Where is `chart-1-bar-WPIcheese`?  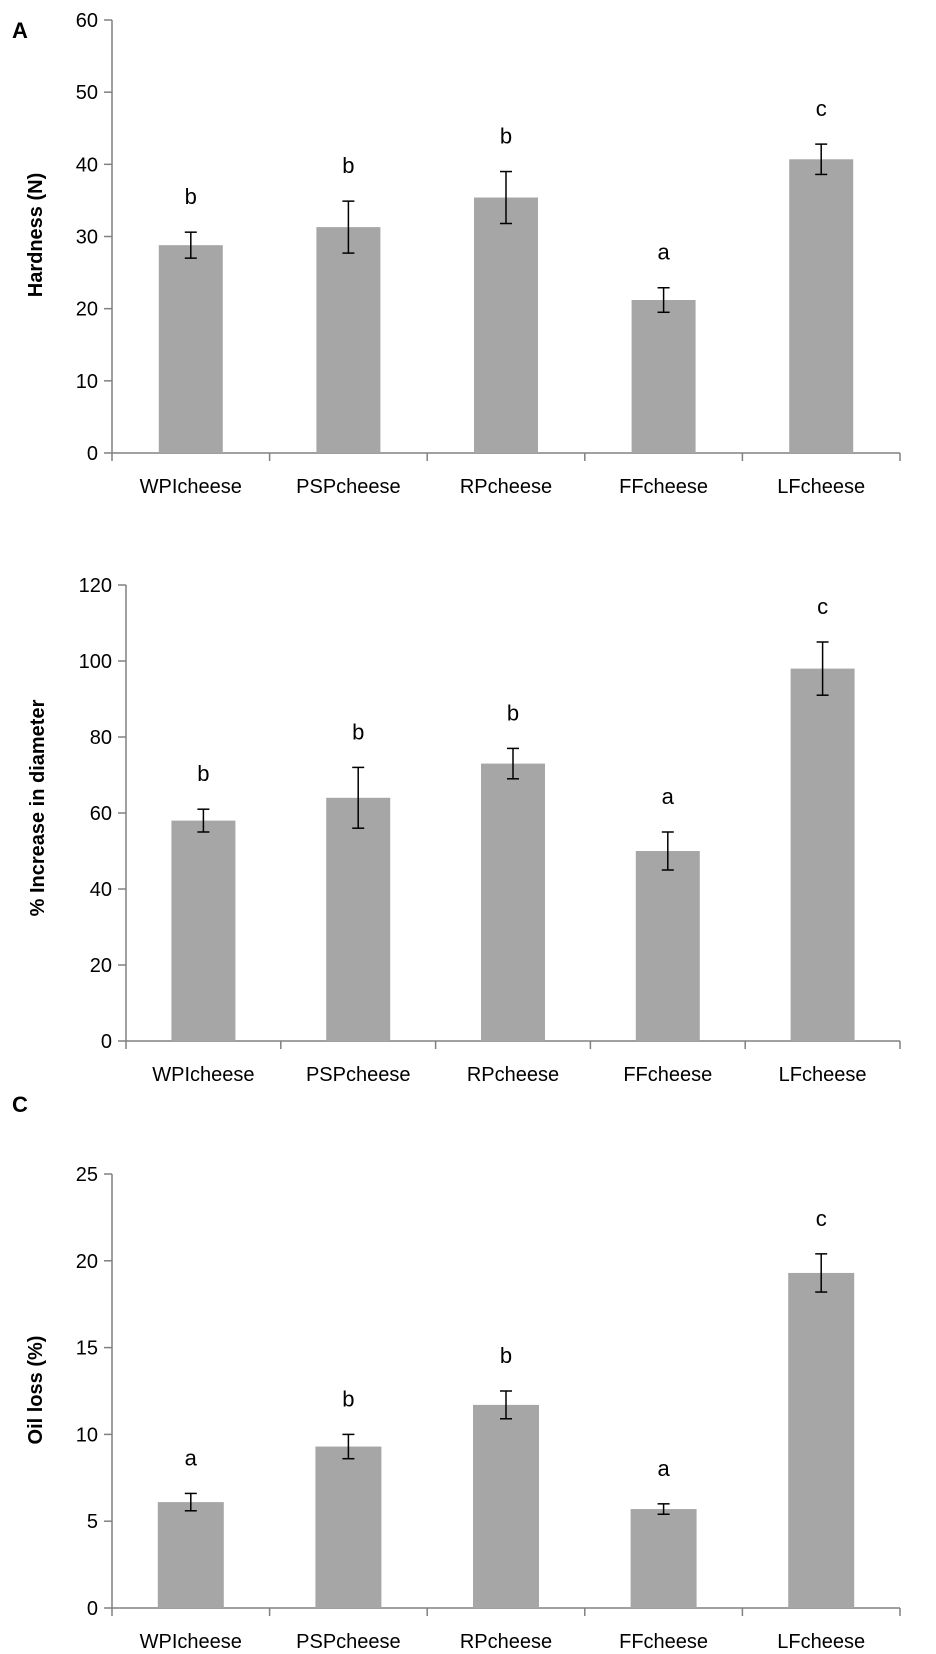 chart-1-bar-WPIcheese is located at coordinates (190, 349).